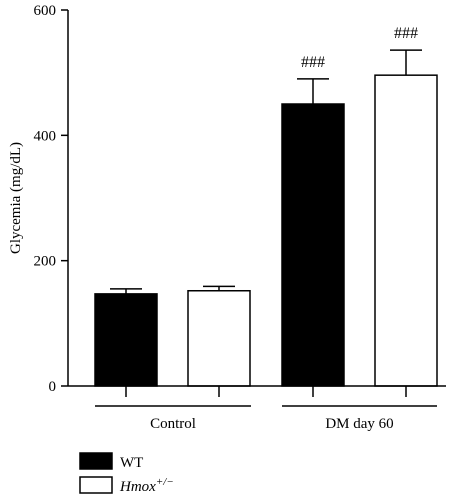 Image resolution: width=452 pixels, height=500 pixels. Describe the element at coordinates (126, 473) in the screenshot. I see `legend: WT Hmox+/−` at that location.